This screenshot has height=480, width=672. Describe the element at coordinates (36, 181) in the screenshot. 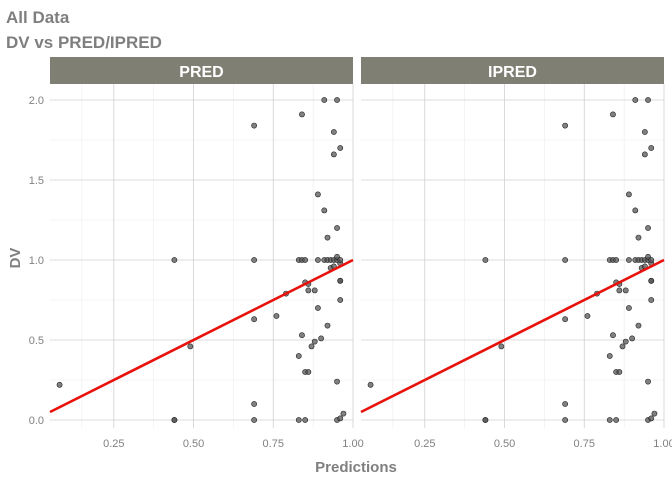

I see `y-tick-label: 1.5` at that location.